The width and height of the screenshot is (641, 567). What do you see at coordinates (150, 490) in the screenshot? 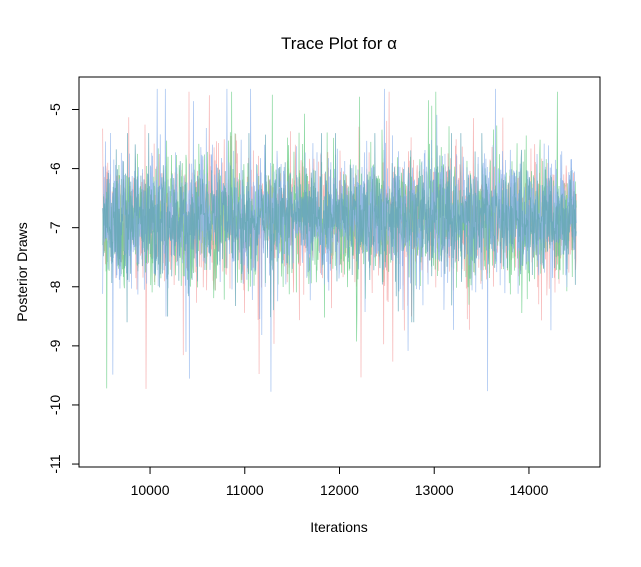
I see `x-tick-label: 10000` at bounding box center [150, 490].